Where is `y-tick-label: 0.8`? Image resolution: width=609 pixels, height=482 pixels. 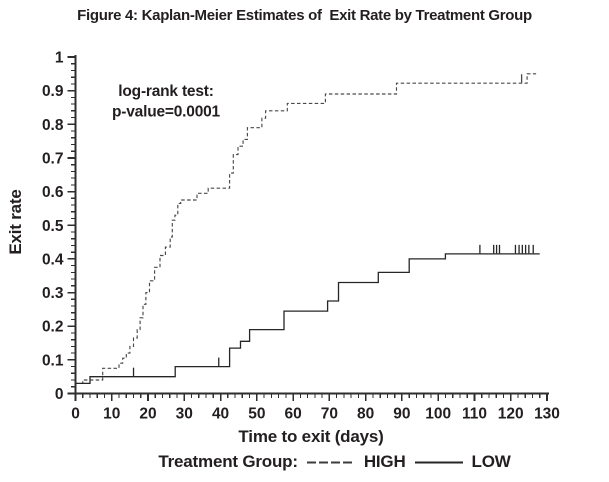
y-tick-label: 0.8 is located at coordinates (53, 125).